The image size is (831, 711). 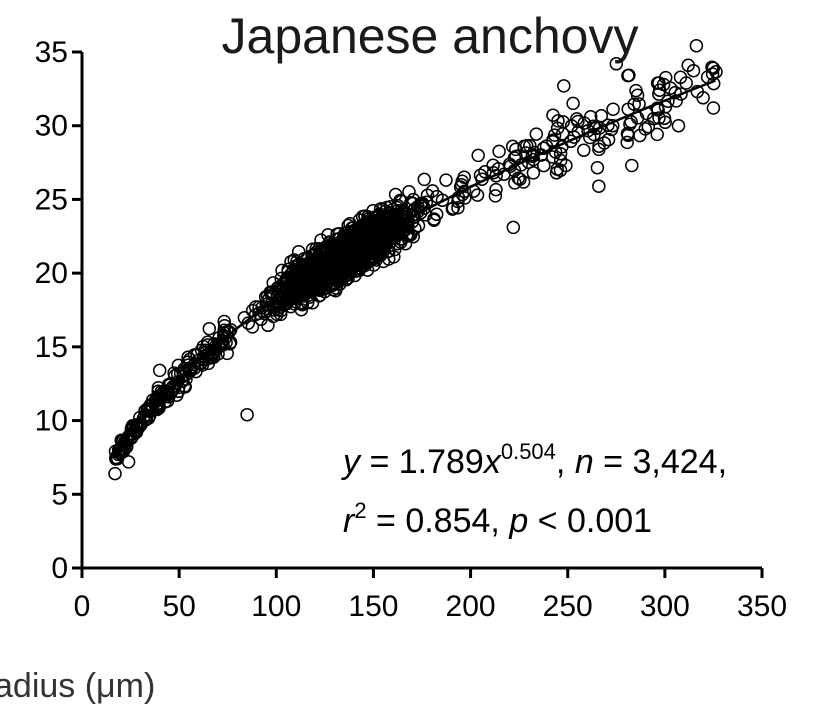 What do you see at coordinates (51, 199) in the screenshot?
I see `y-tick-label: 25` at bounding box center [51, 199].